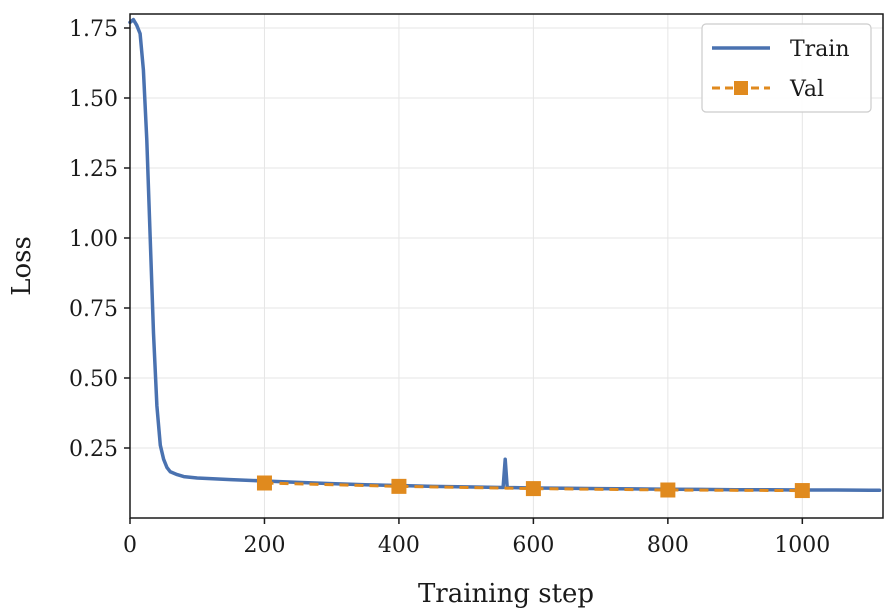  I want to click on y-tick-label: 1.25, so click(93, 169).